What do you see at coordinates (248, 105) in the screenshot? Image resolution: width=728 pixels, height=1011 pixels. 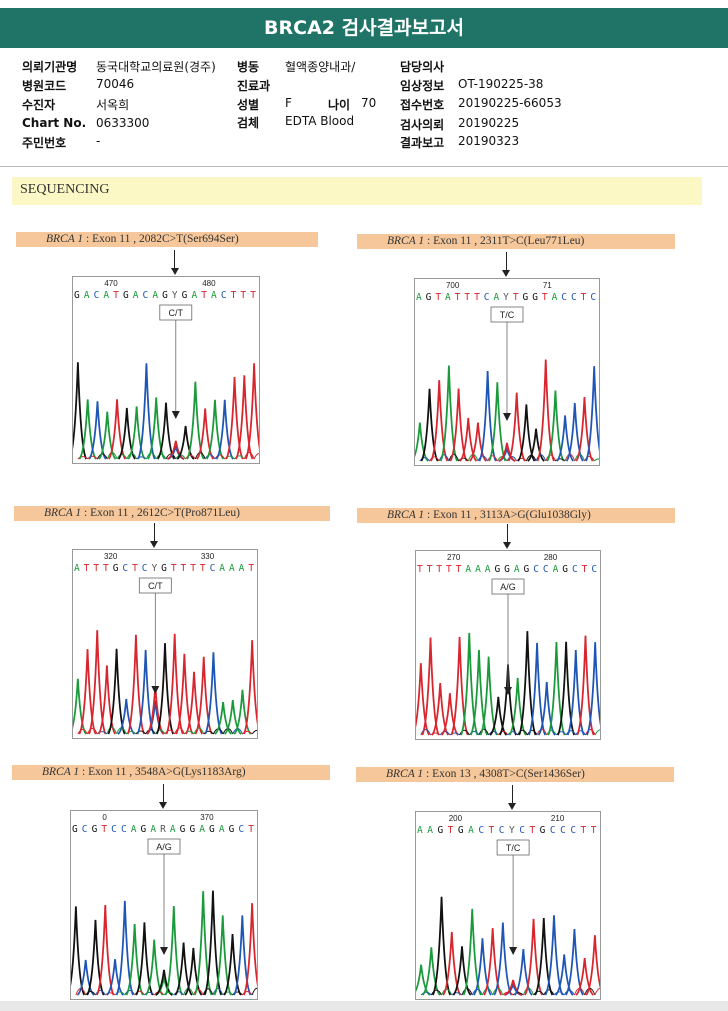 I see `info-label: 성별` at bounding box center [248, 105].